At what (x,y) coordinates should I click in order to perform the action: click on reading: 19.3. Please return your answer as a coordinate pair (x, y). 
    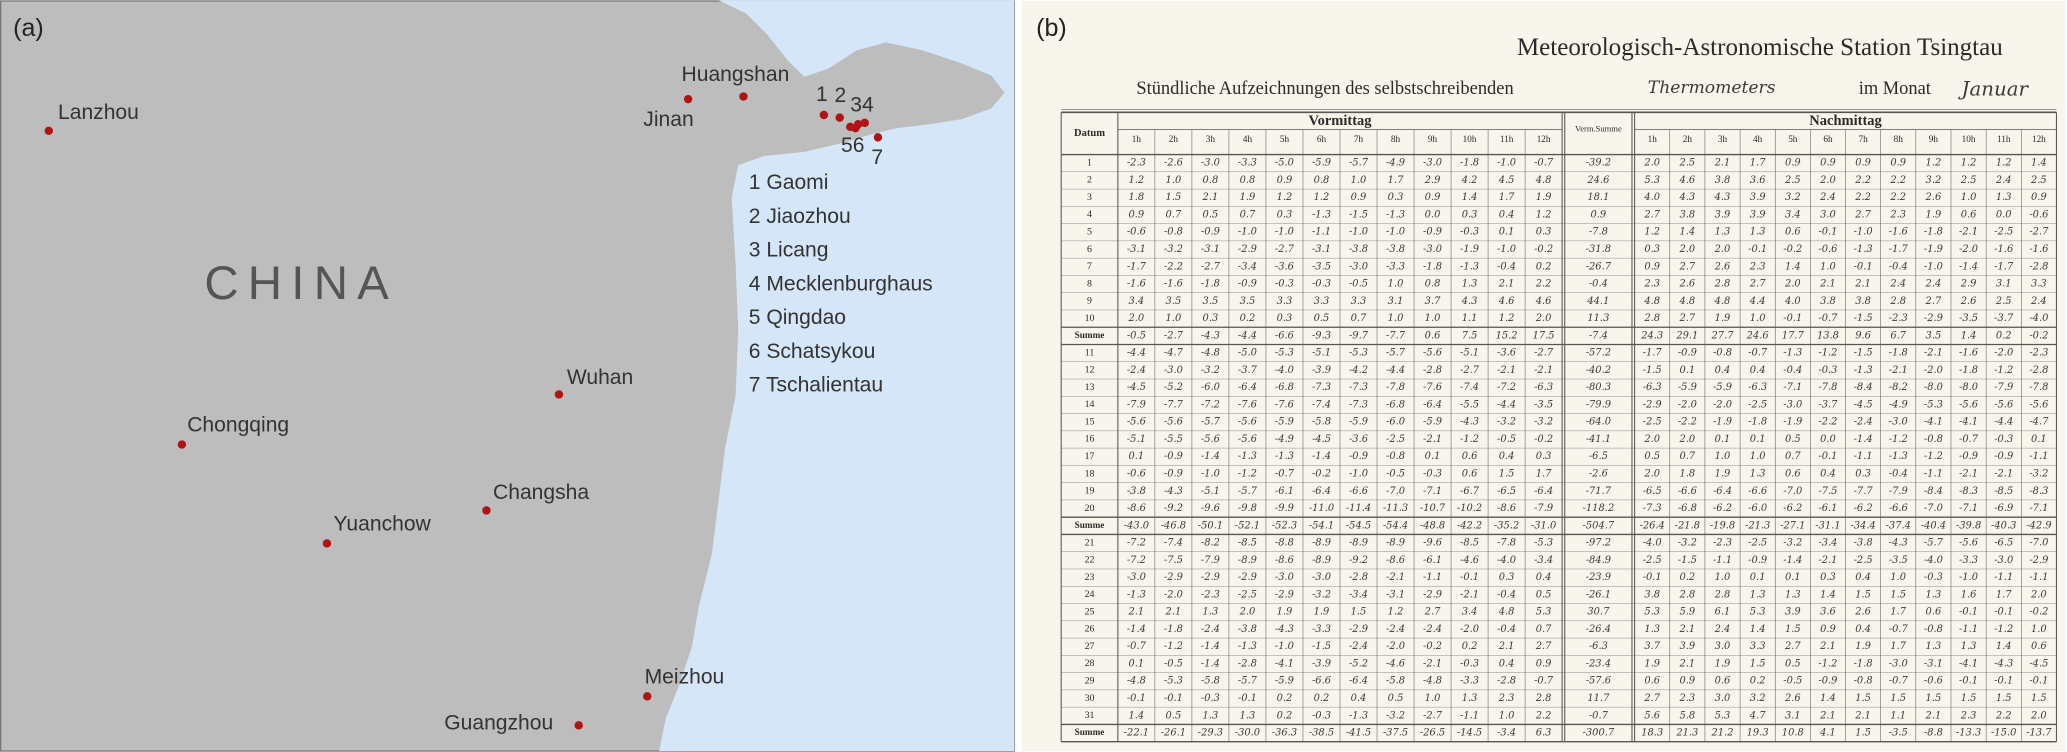
    Looking at the image, I should click on (1758, 733).